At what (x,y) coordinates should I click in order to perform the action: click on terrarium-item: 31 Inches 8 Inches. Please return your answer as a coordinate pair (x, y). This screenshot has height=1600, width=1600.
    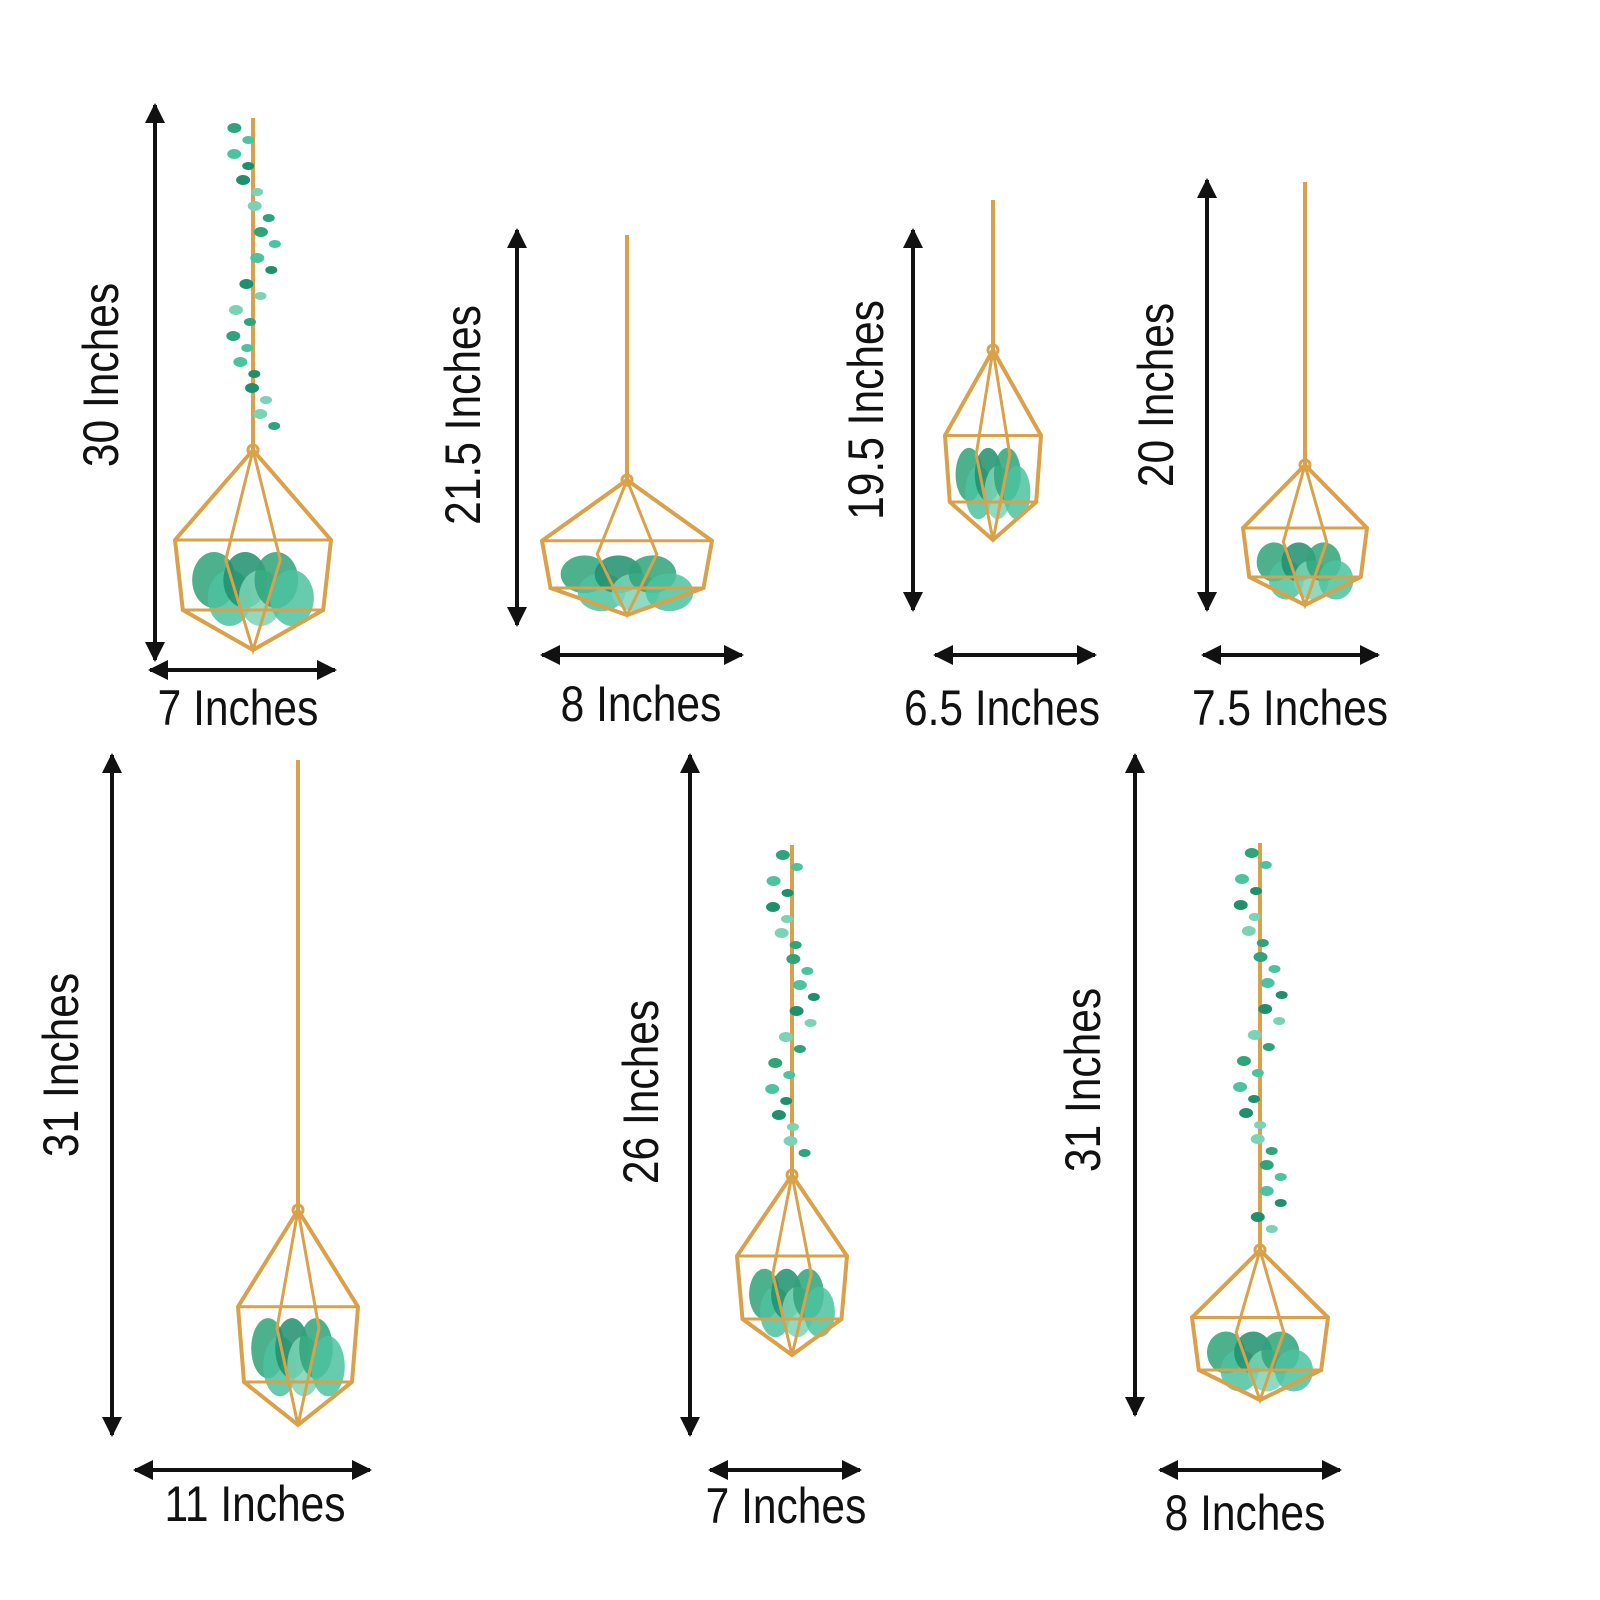
    Looking at the image, I should click on (1198, 1147).